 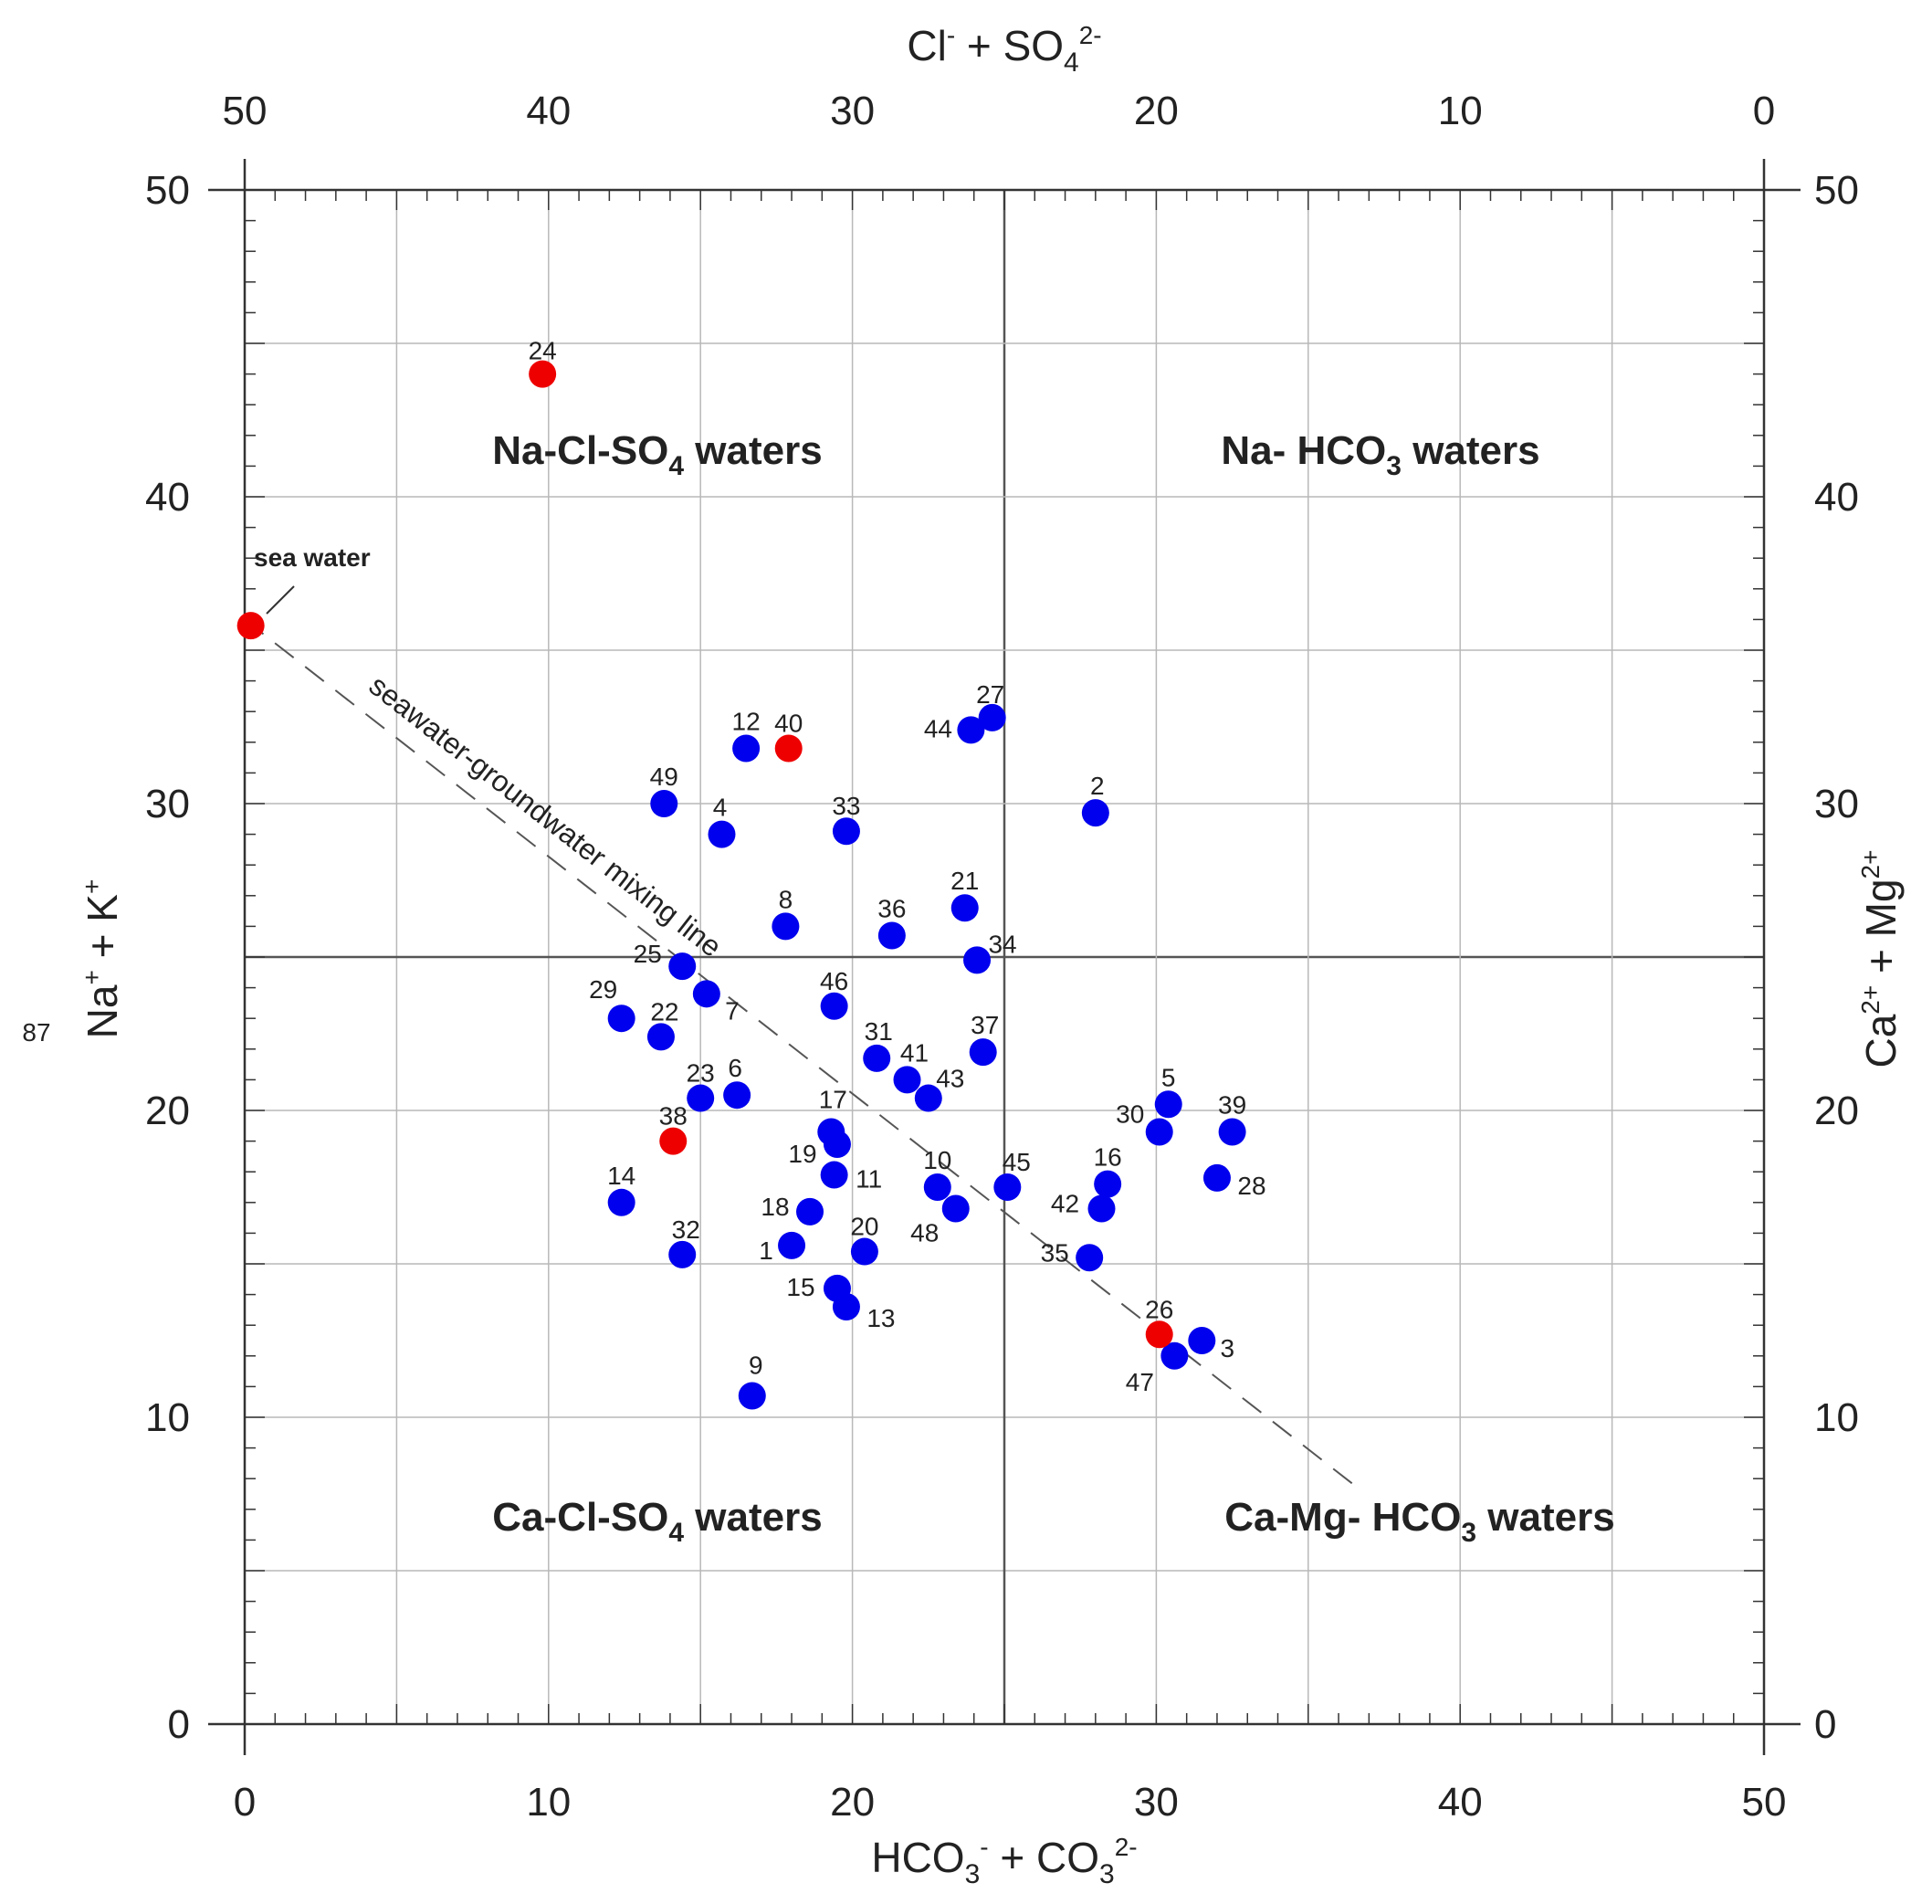 What do you see at coordinates (1764, 1803) in the screenshot?
I see `x-bottom-tick-label: 50` at bounding box center [1764, 1803].